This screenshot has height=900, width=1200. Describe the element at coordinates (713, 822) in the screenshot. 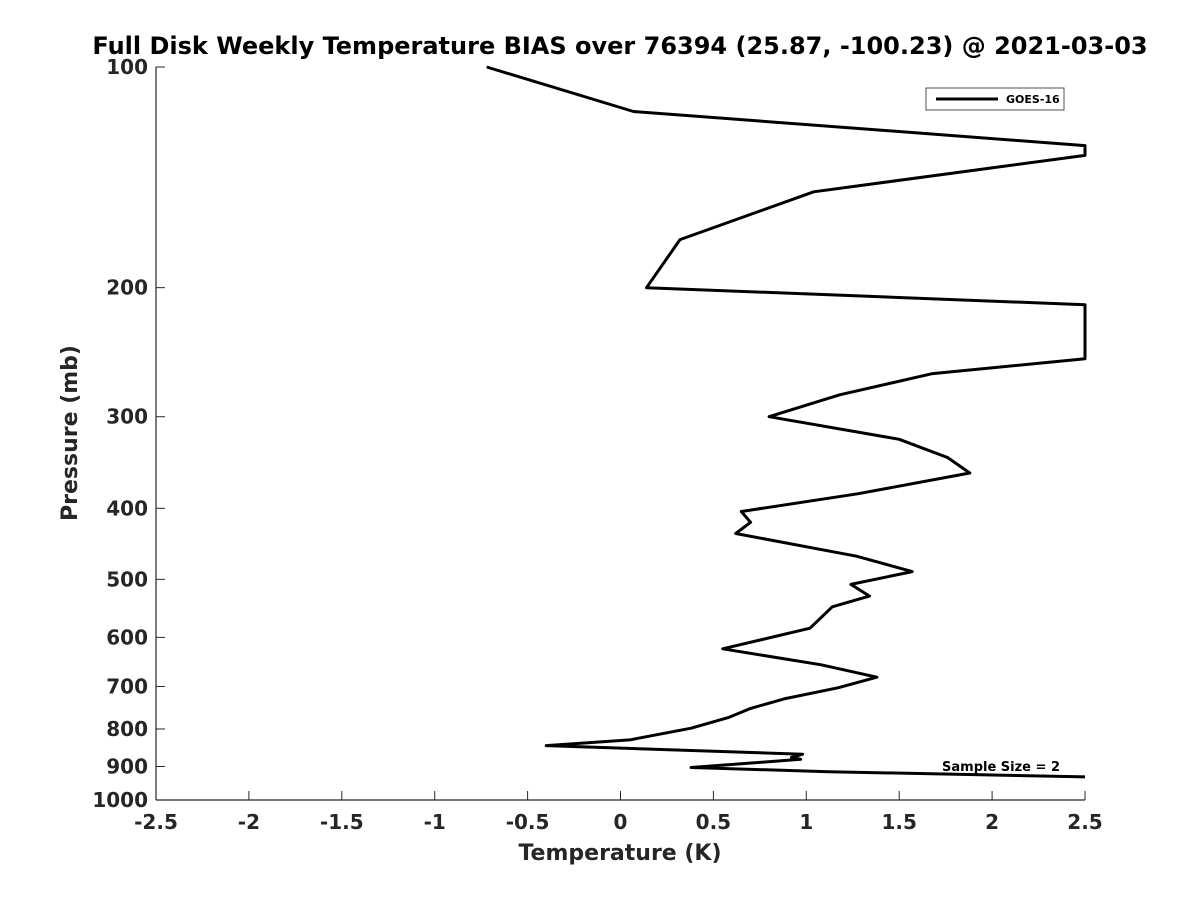

I see `x-tick-label: 0.5` at that location.